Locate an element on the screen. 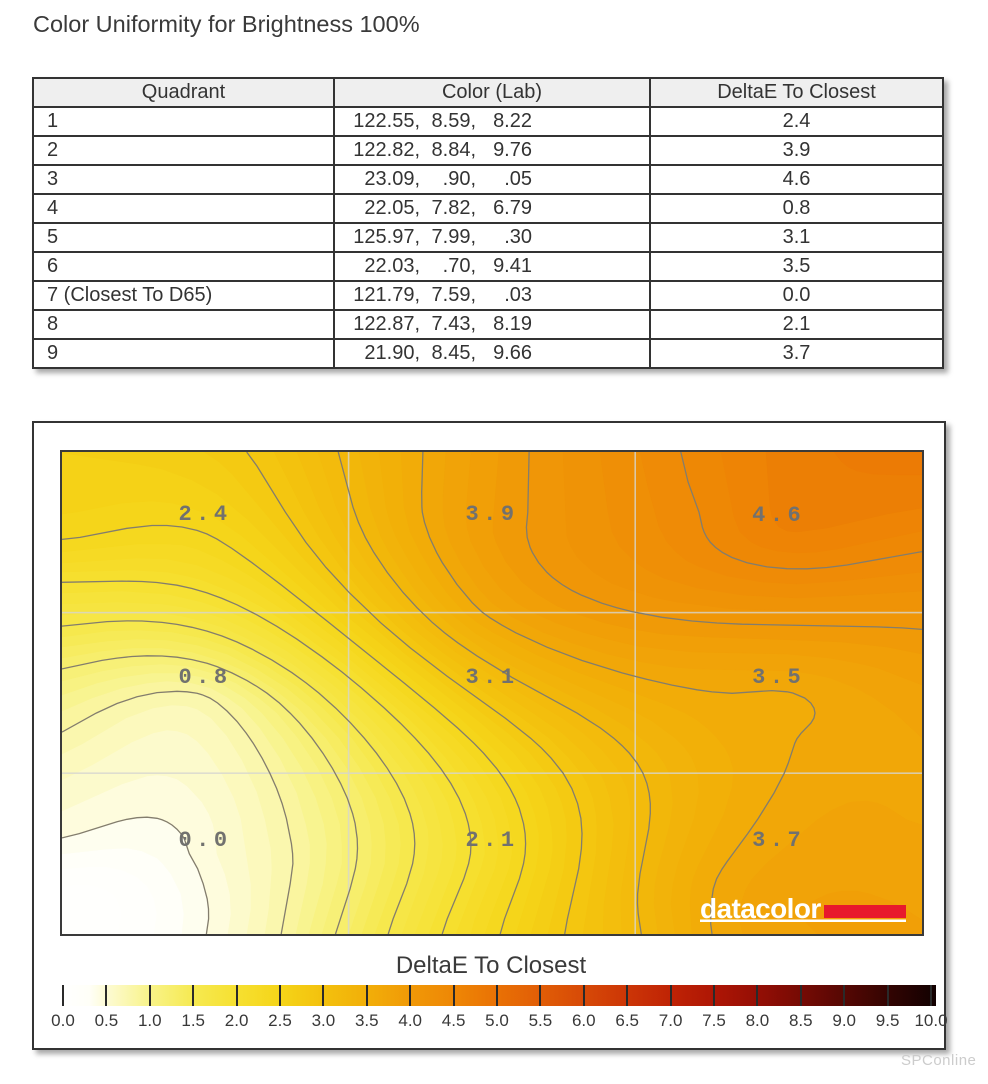 The width and height of the screenshot is (988, 1084). svg-text: 3.5 is located at coordinates (778, 677).